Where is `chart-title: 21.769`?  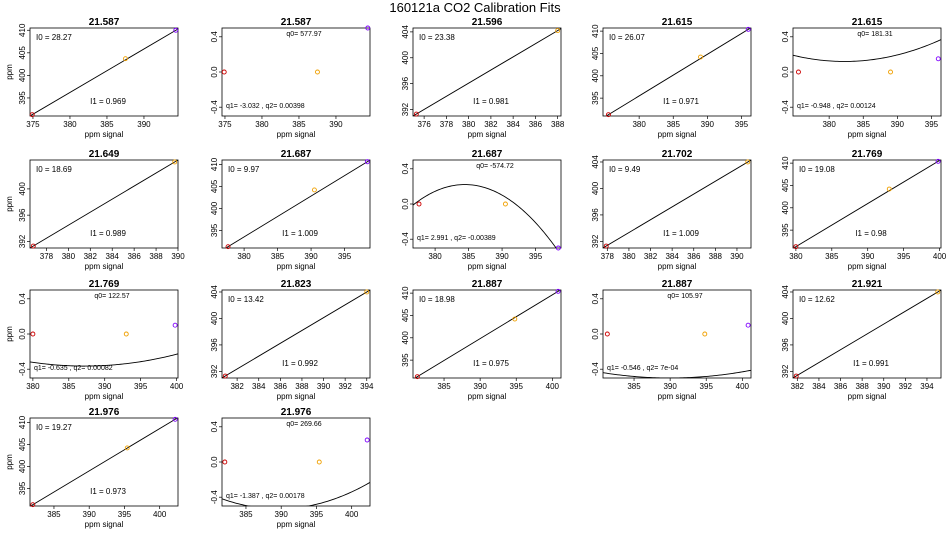
chart-title: 21.769 is located at coordinates (867, 154).